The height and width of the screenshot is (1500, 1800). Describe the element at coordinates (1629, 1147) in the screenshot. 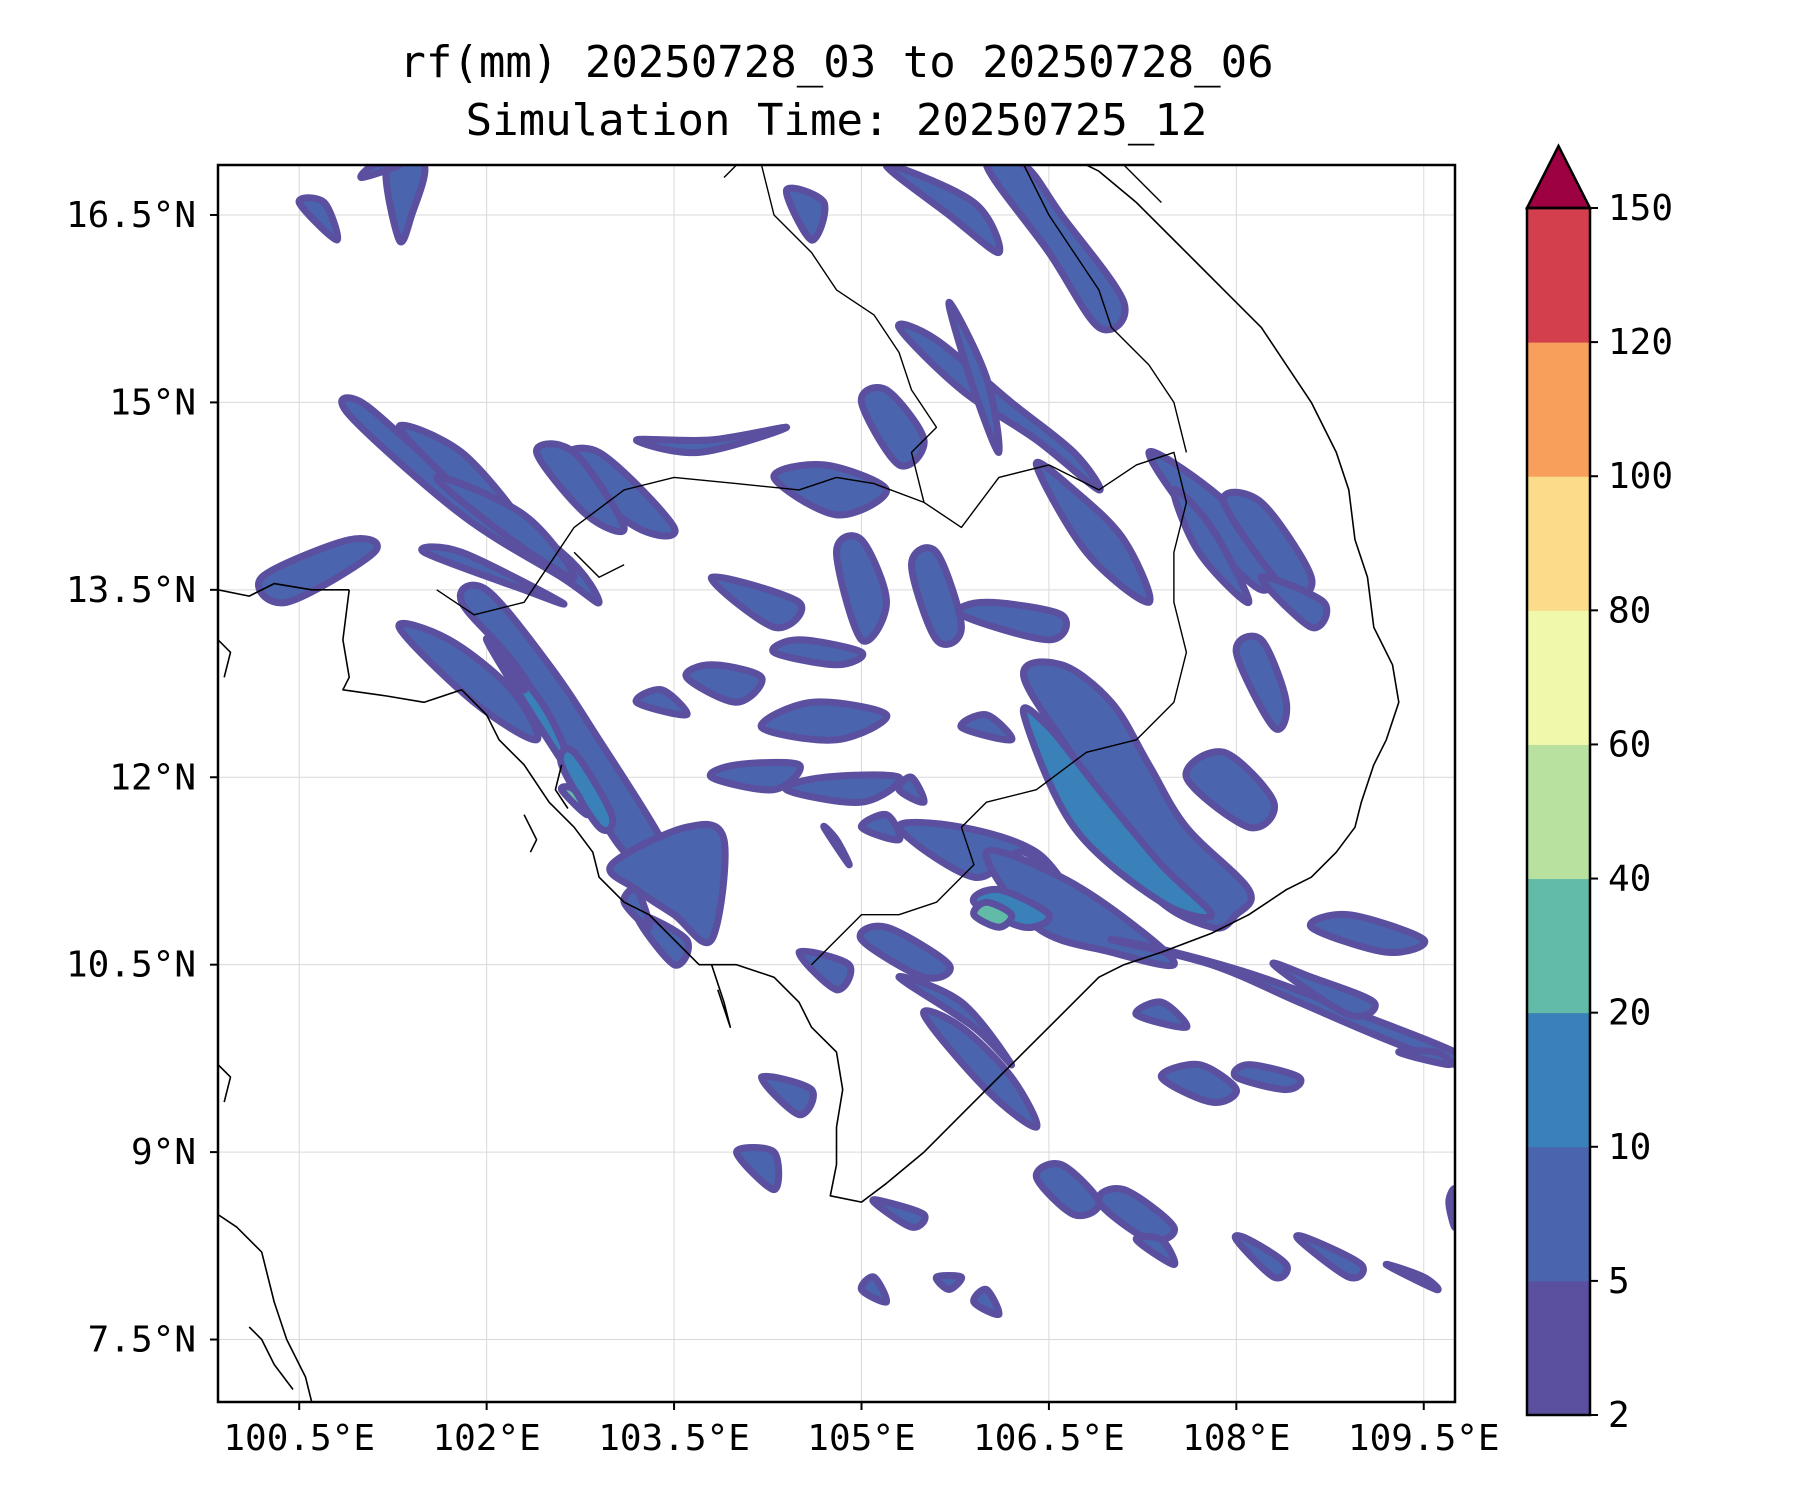

I see `colorbar-tick-label: 10` at that location.